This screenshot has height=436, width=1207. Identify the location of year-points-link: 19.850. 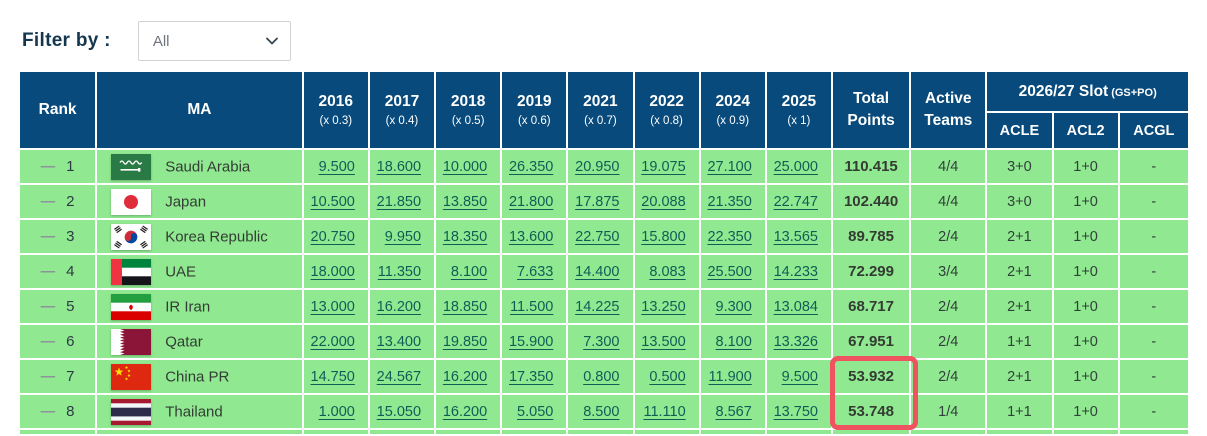
(465, 341).